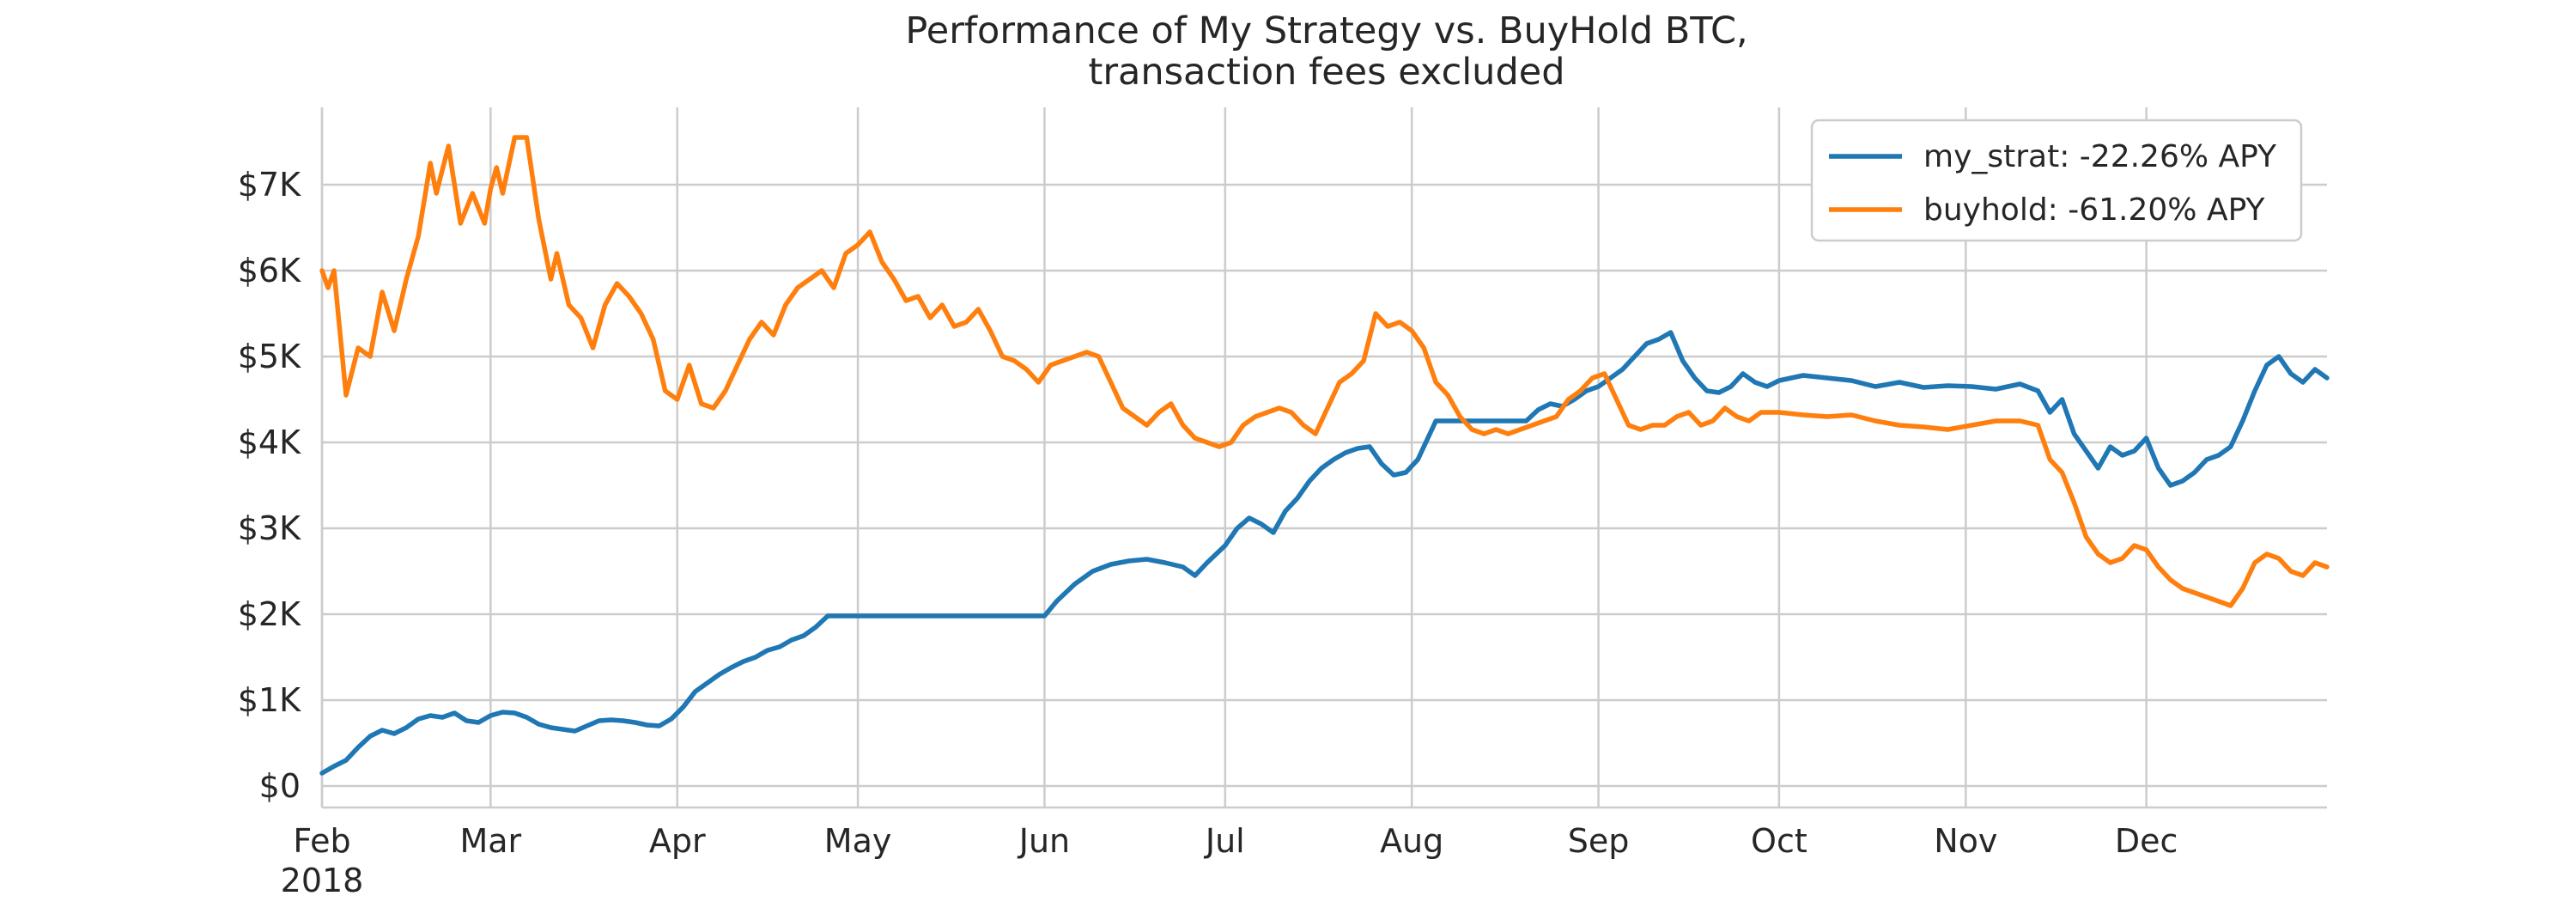  I want to click on x-tick-label: Sep, so click(1599, 841).